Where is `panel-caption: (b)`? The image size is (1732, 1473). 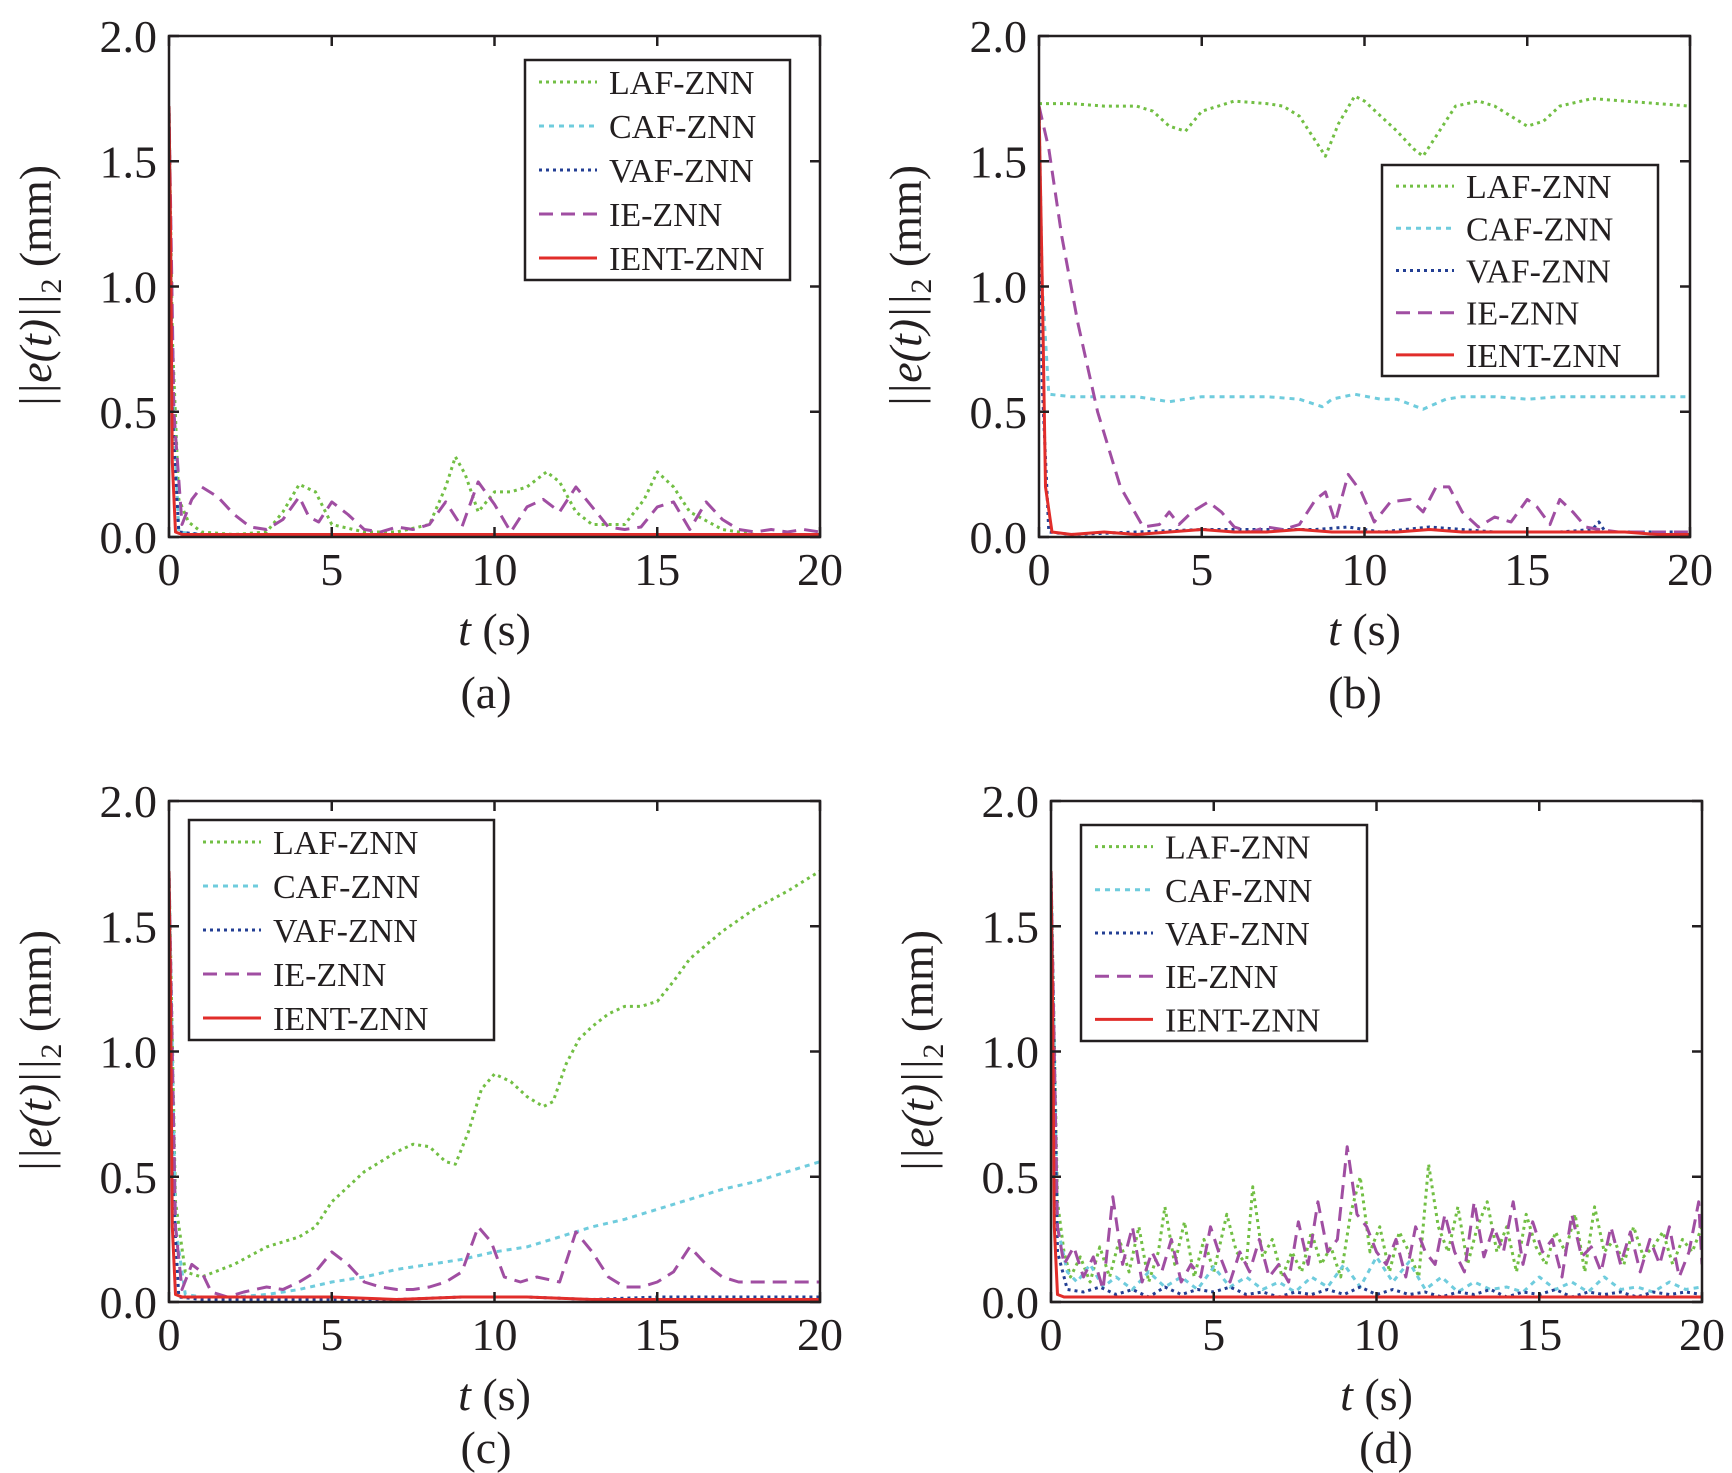 panel-caption: (b) is located at coordinates (1355, 692).